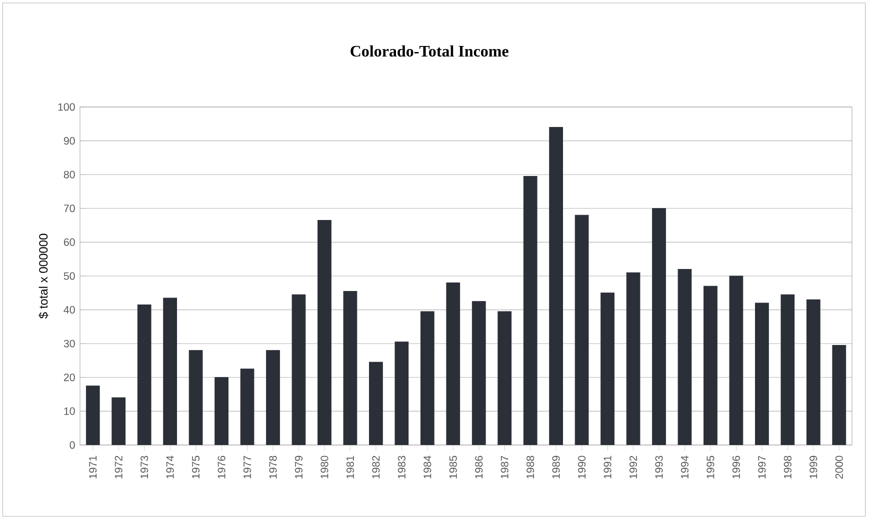  Describe the element at coordinates (582, 467) in the screenshot. I see `x-tick-label: 1990` at that location.